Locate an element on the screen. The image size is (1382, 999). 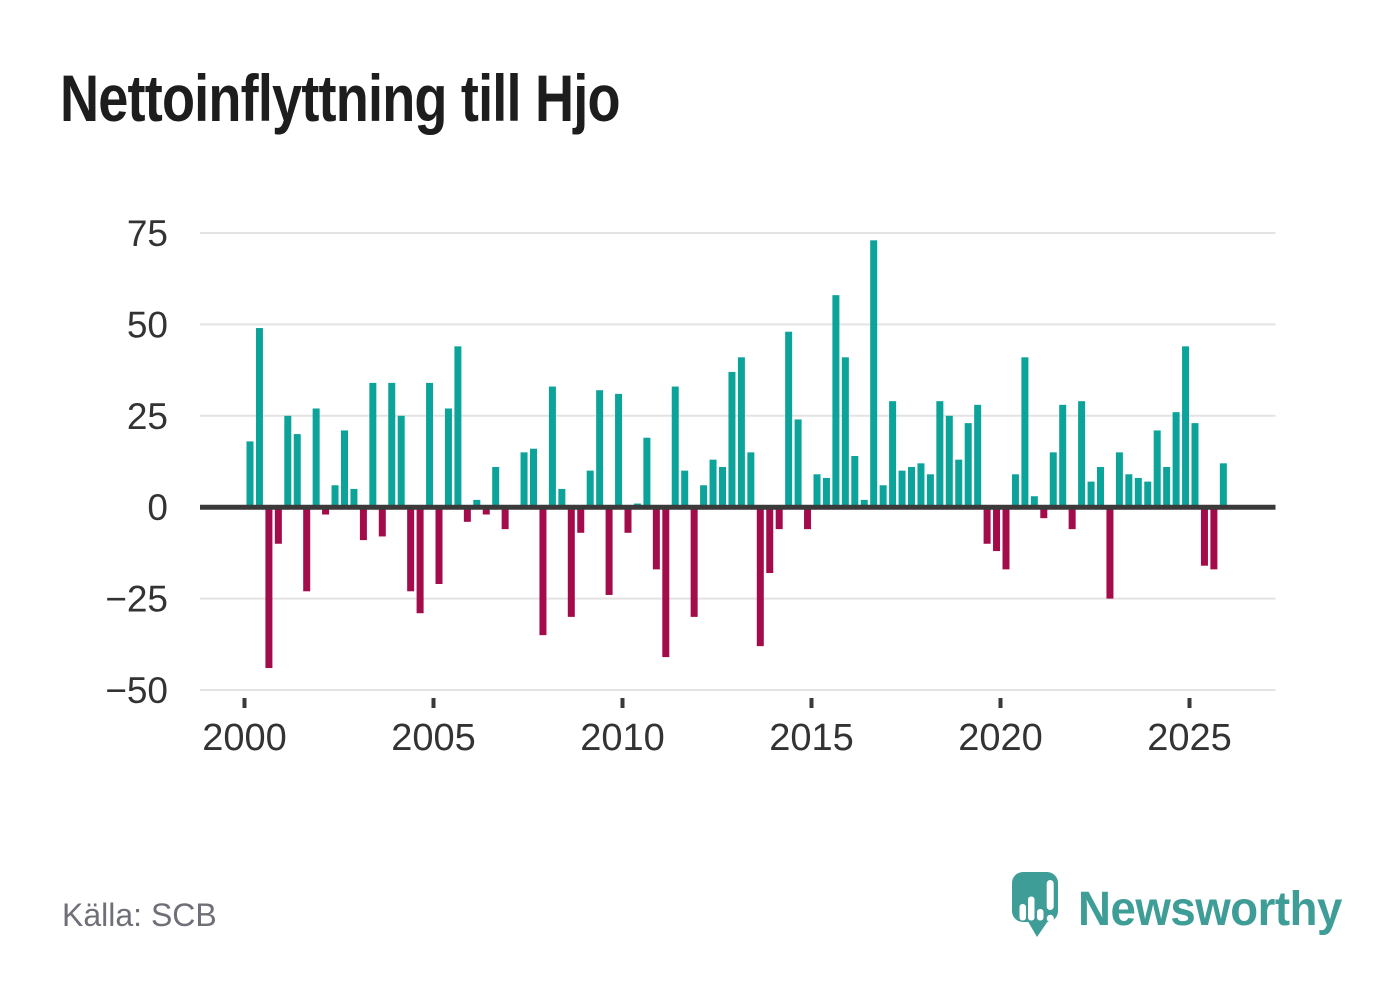
bar-2016-q3 is located at coordinates (874, 374).